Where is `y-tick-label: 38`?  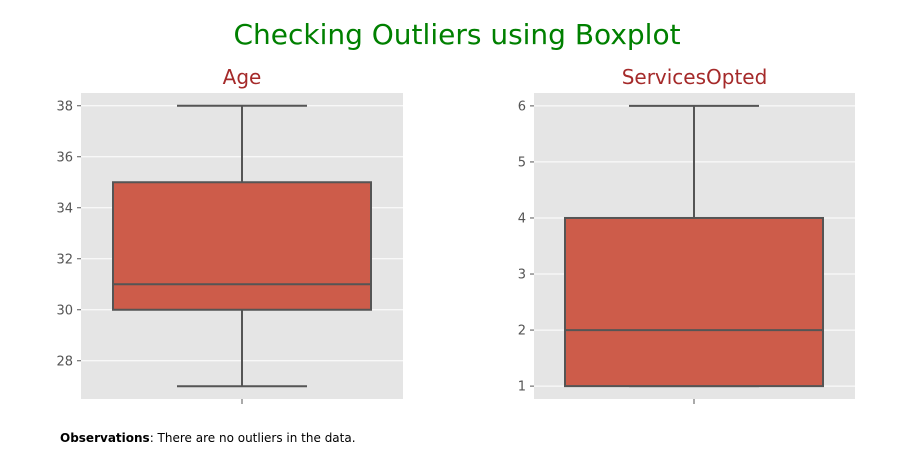 y-tick-label: 38 is located at coordinates (64, 106).